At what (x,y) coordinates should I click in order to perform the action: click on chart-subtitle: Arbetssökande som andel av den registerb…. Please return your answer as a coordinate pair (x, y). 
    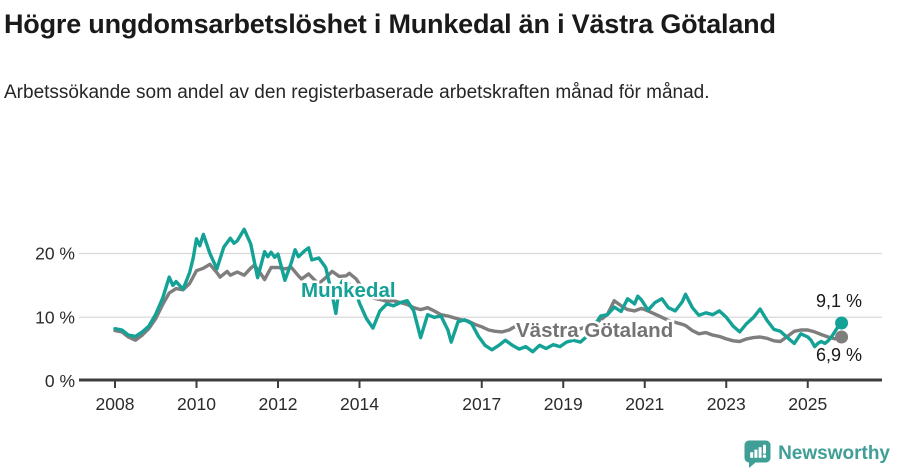
    Looking at the image, I should click on (357, 92).